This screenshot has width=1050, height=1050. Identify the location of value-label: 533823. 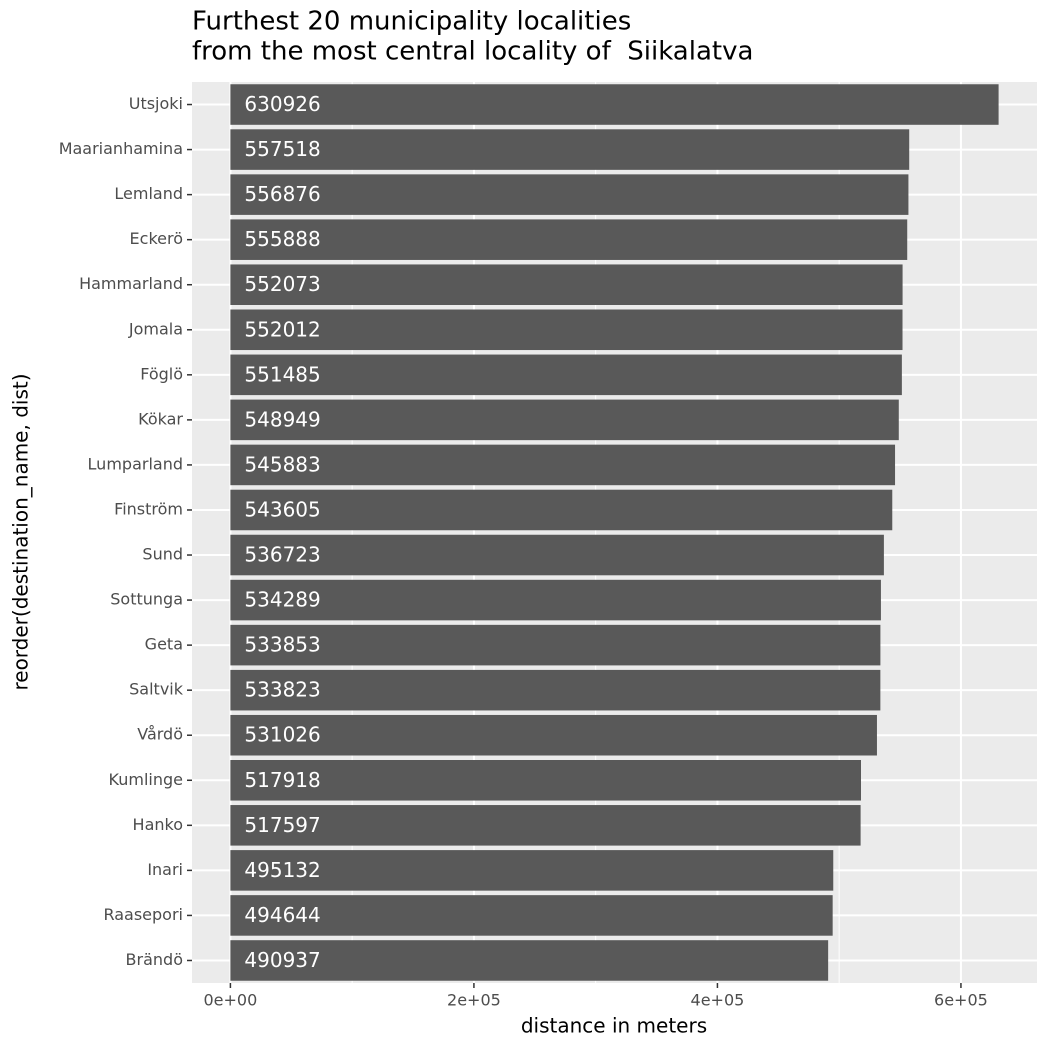
(282, 690).